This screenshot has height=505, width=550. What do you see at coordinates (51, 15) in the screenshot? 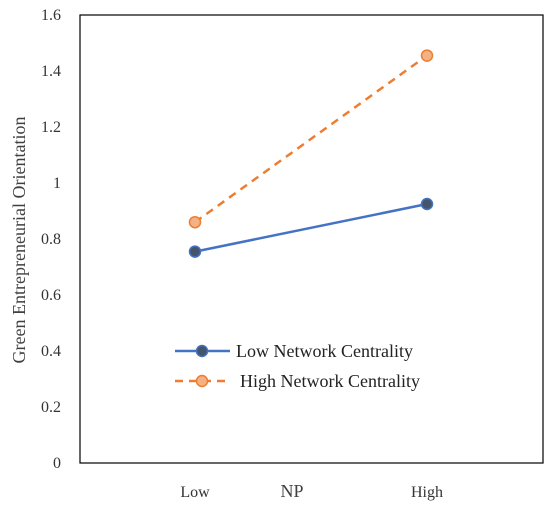
I see `y-tick-label: 1.6` at bounding box center [51, 15].